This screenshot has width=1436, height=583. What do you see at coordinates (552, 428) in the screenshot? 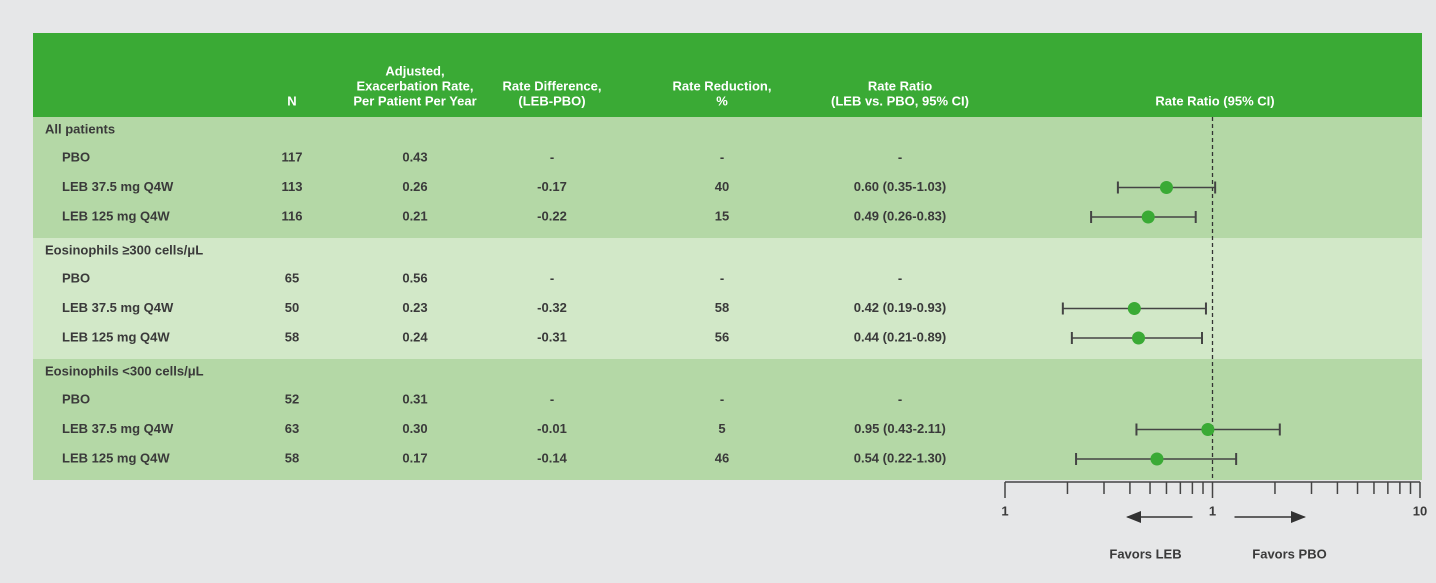
I see `cell: -0.01` at bounding box center [552, 428].